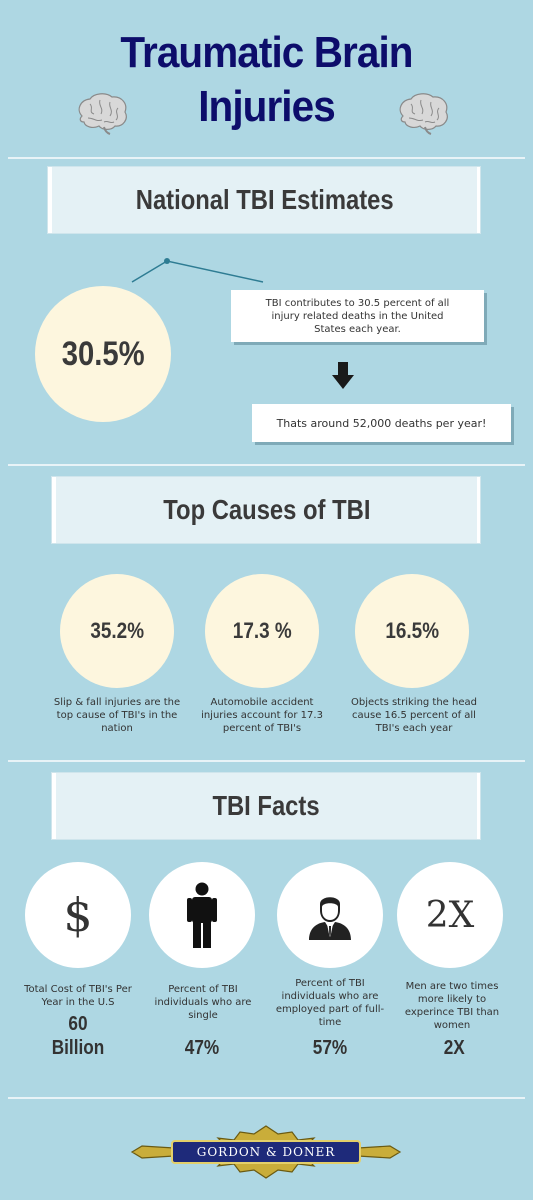 The image size is (533, 1200). I want to click on cause-value: 35.2%, so click(117, 630).